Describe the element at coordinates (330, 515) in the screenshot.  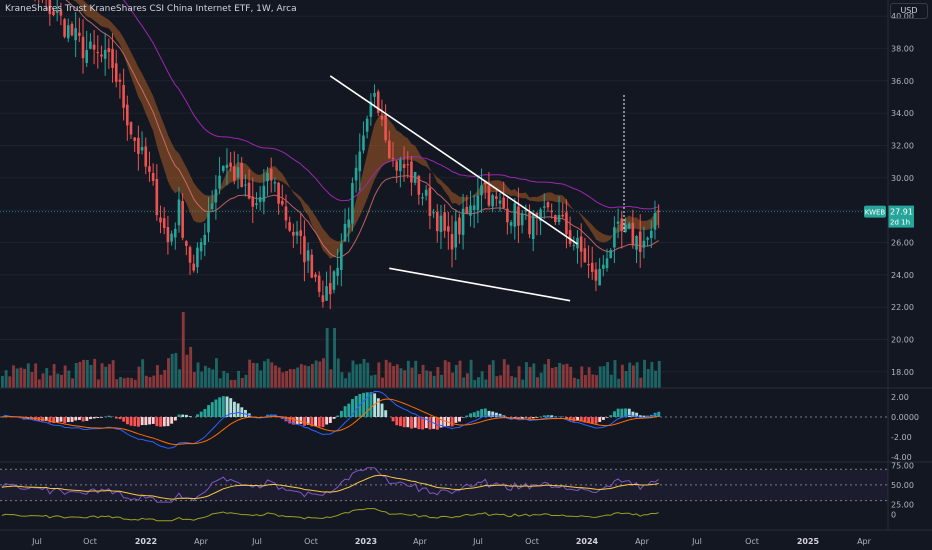
I see `volume-oscillator-line` at that location.